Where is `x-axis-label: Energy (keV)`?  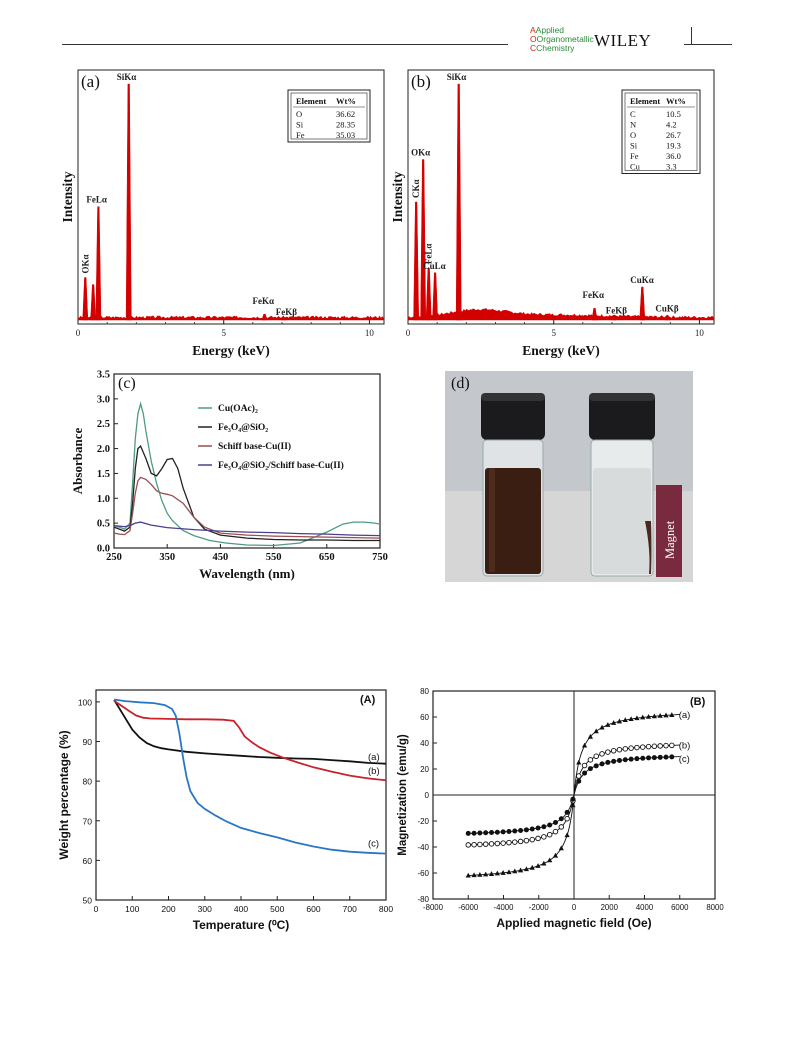
x-axis-label: Energy (keV) is located at coordinates (231, 350).